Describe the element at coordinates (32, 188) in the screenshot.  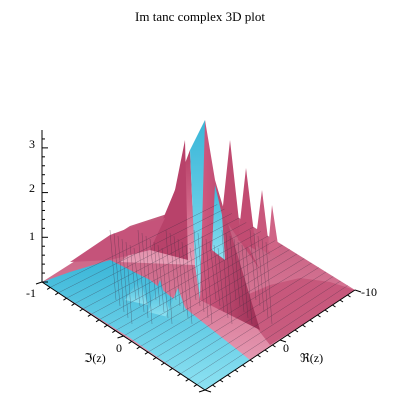
I see `z-tick-label-2: 2` at that location.